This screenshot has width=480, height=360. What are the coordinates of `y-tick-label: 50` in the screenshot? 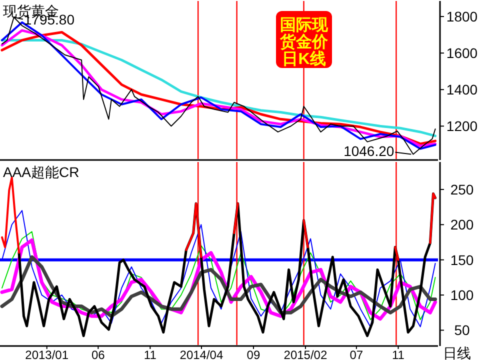 It's located at (462, 330).